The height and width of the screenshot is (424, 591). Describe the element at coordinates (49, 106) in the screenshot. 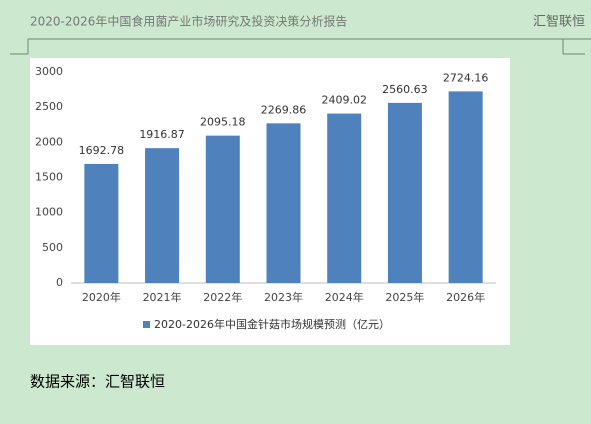

I see `y-tick-label: 2500` at that location.